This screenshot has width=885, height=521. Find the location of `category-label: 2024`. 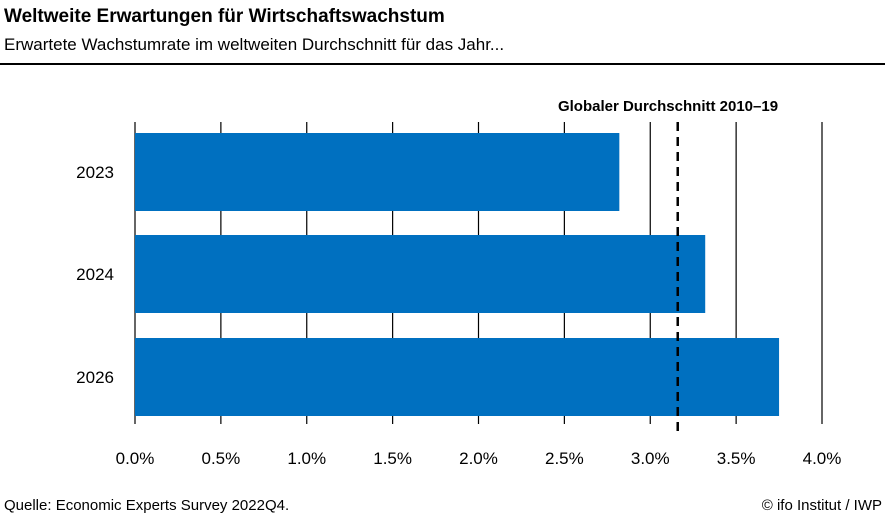

category-label: 2024 is located at coordinates (95, 274).